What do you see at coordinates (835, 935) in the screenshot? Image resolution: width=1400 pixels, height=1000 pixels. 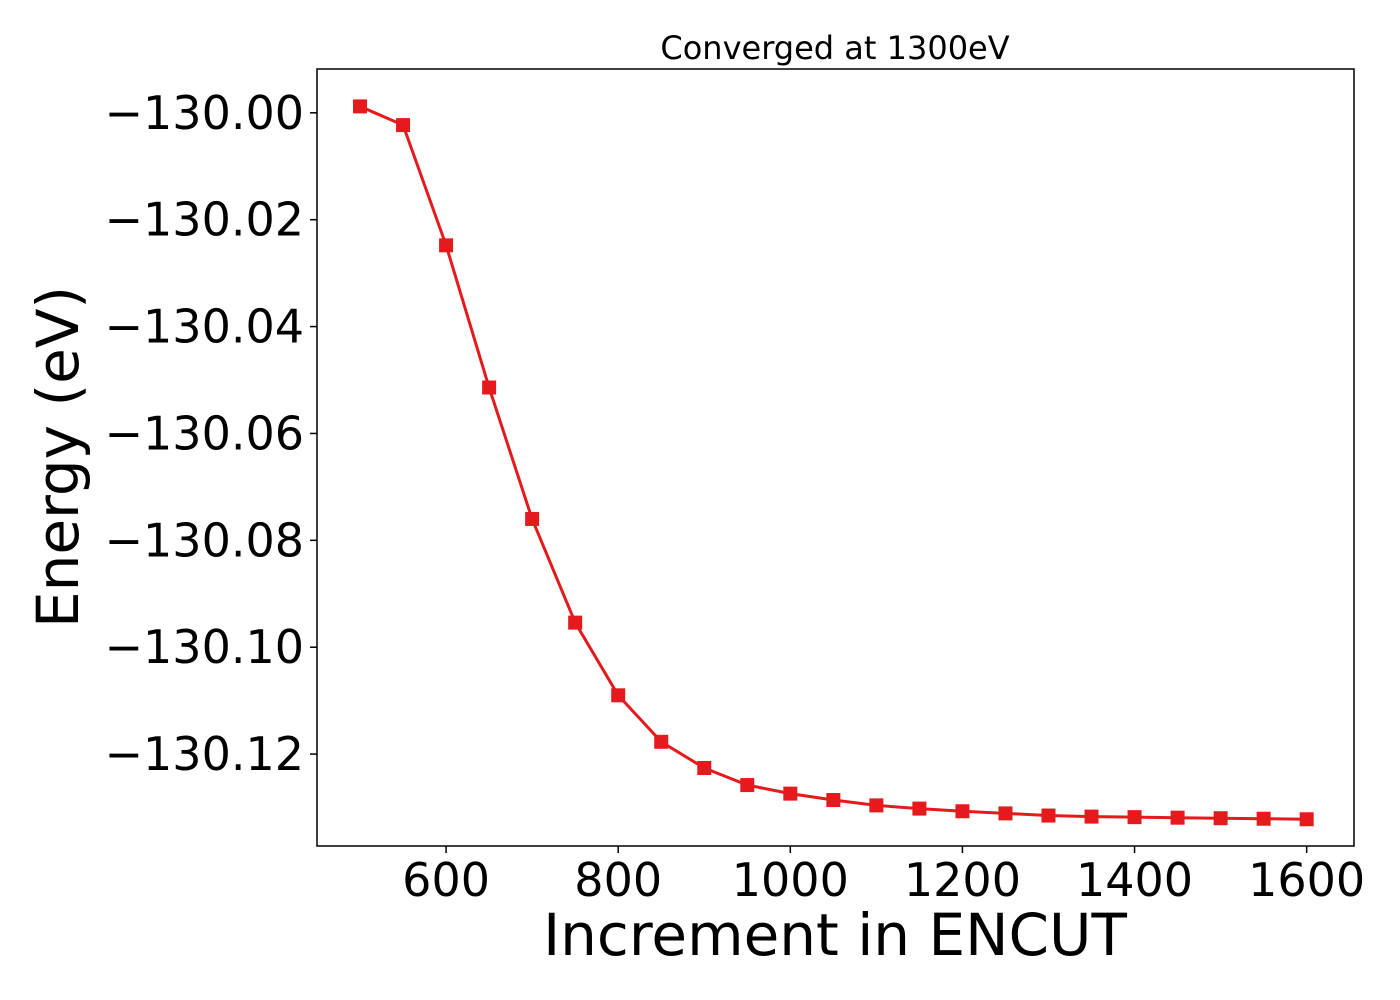 I see `x-axis-label: Increment in ENCUT` at bounding box center [835, 935].